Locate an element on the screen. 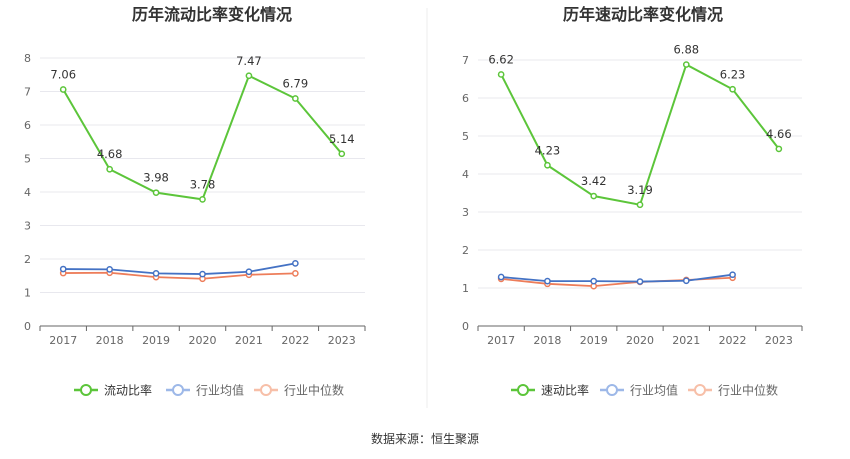  data-label: 3.42 is located at coordinates (594, 181).